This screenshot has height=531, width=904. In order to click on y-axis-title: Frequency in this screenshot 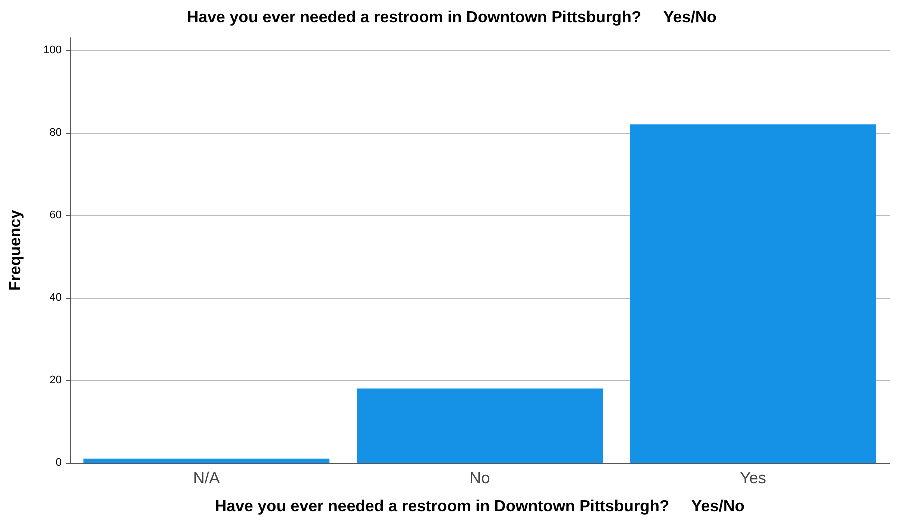, I will do `click(16, 250)`.